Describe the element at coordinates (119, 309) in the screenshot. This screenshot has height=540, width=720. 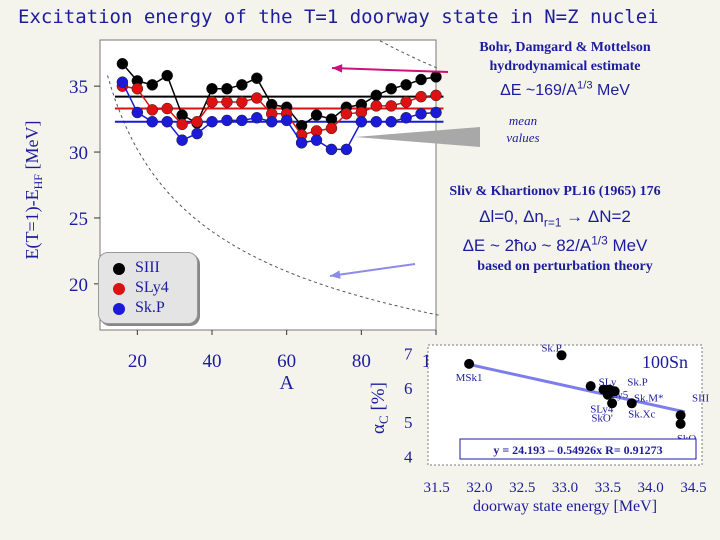
I see `legend-marker-skp` at that location.